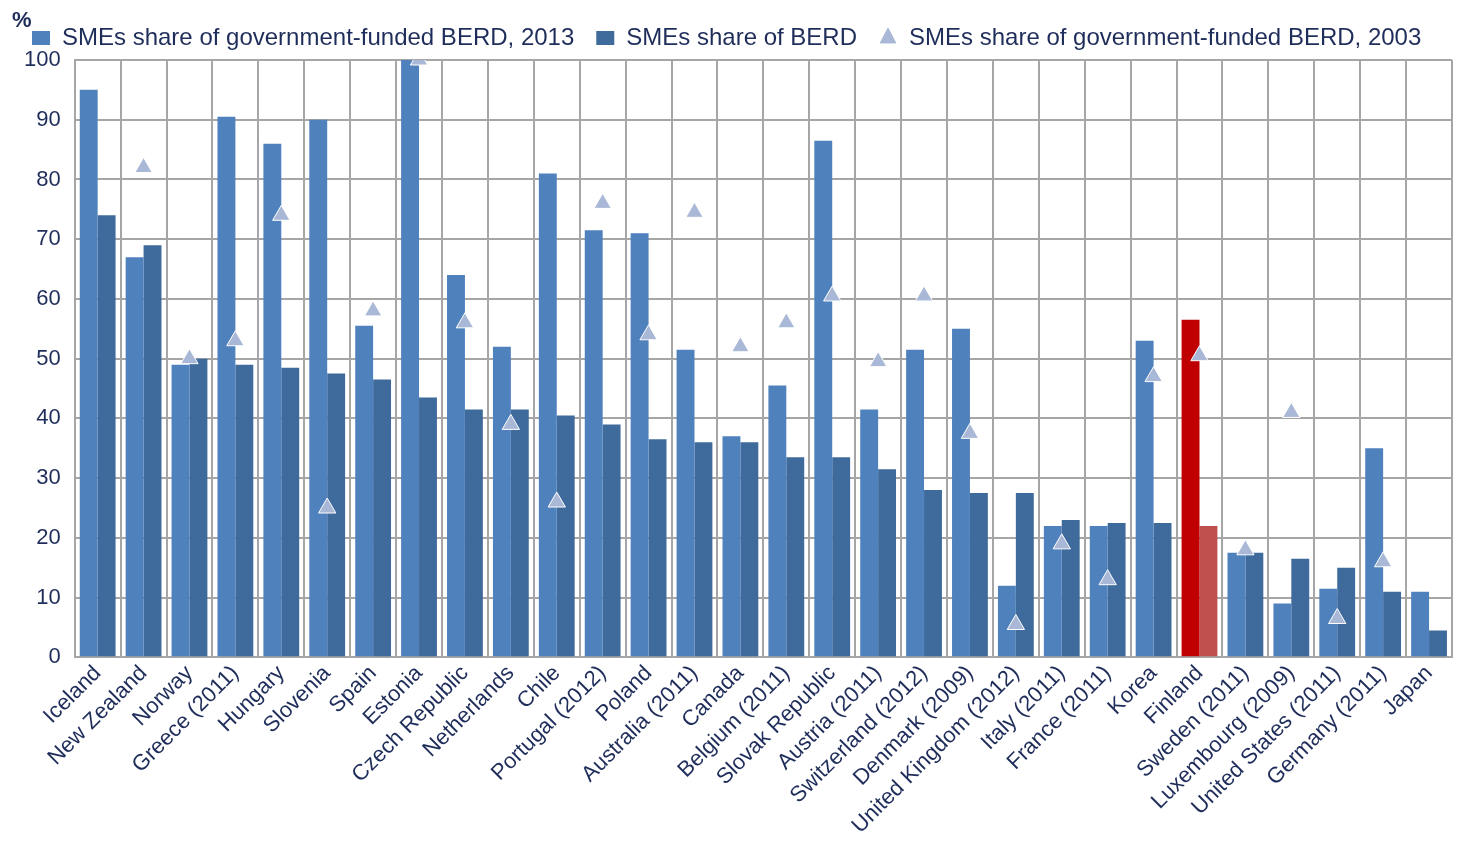  What do you see at coordinates (48, 178) in the screenshot?
I see `y-tick-label: 80` at bounding box center [48, 178].